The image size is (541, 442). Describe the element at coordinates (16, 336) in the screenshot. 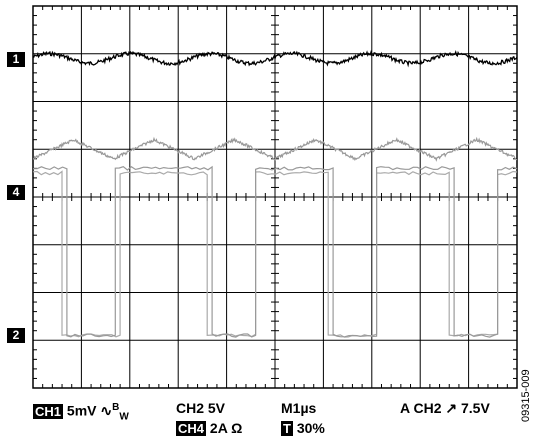

I see `channel-marker-2: 2` at that location.